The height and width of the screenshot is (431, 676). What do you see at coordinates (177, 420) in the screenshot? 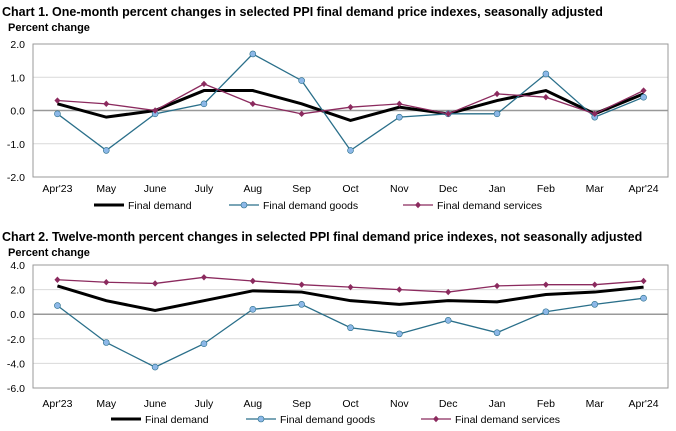
I see `legend-label: Final demand` at bounding box center [177, 420].